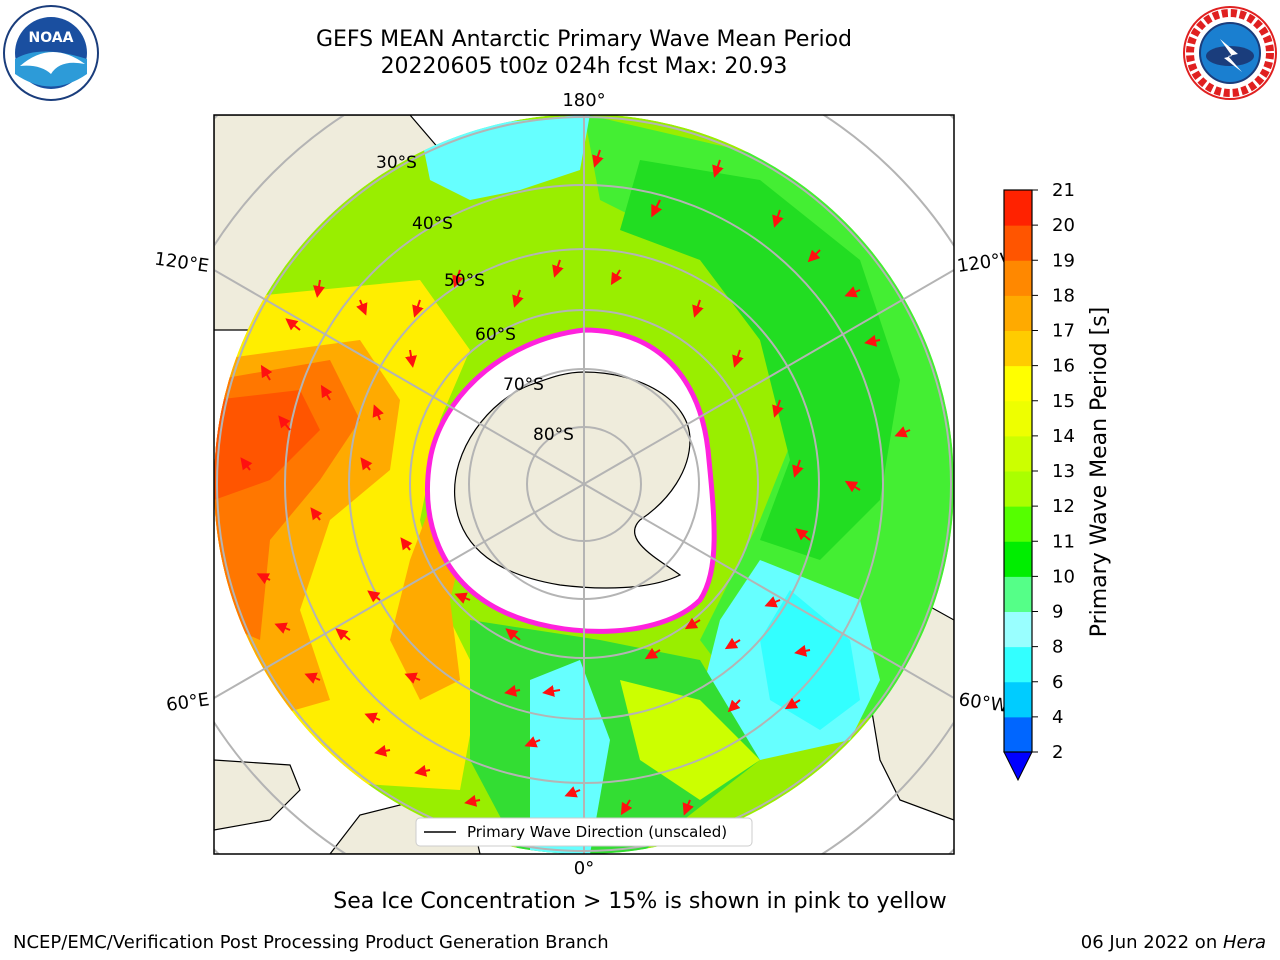 The height and width of the screenshot is (960, 1280). What do you see at coordinates (1063, 436) in the screenshot?
I see `colorbar-tick-label: 14` at bounding box center [1063, 436].